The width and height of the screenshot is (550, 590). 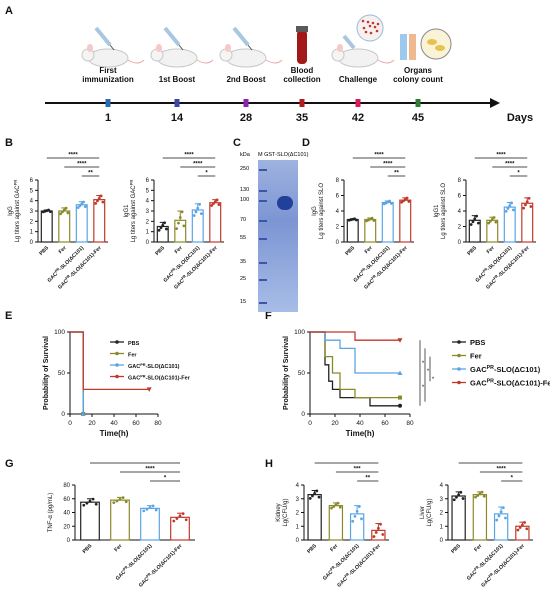 I want to click on panel-letter-d: D, so click(x=306, y=143).